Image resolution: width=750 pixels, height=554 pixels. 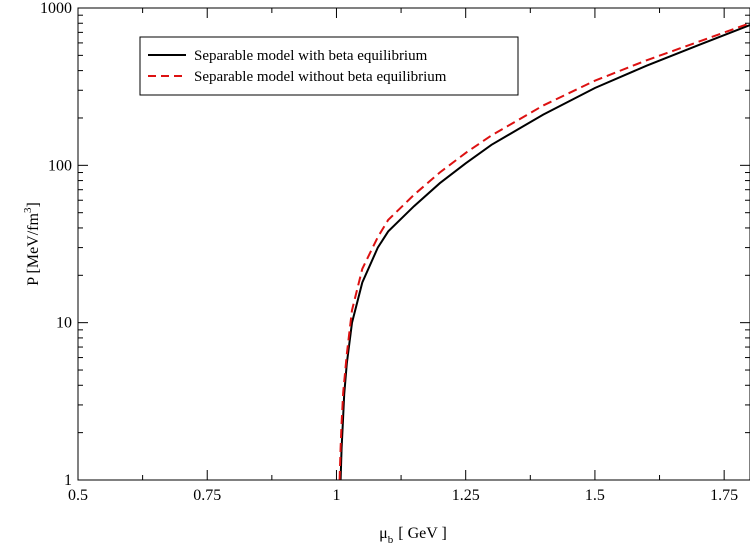 What do you see at coordinates (56, 8) in the screenshot?
I see `y-tick-label: 1000` at bounding box center [56, 8].